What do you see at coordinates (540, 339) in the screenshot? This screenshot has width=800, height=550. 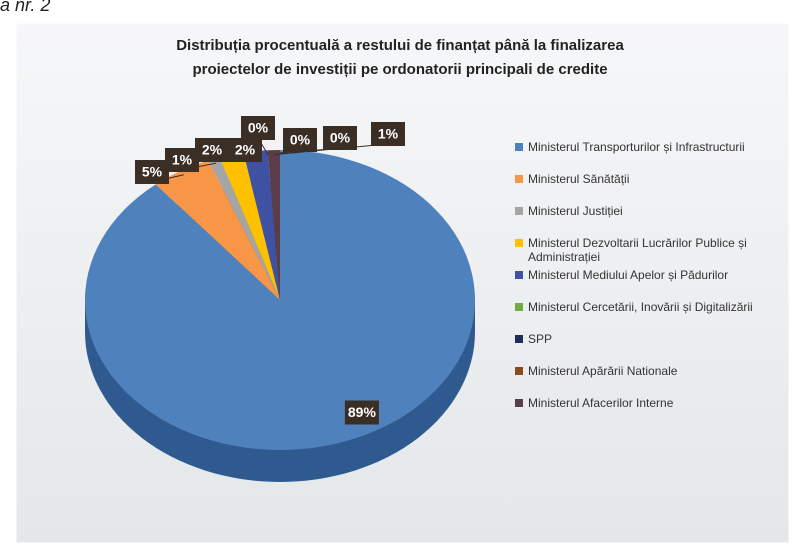 I see `legend-label: SPP` at bounding box center [540, 339].